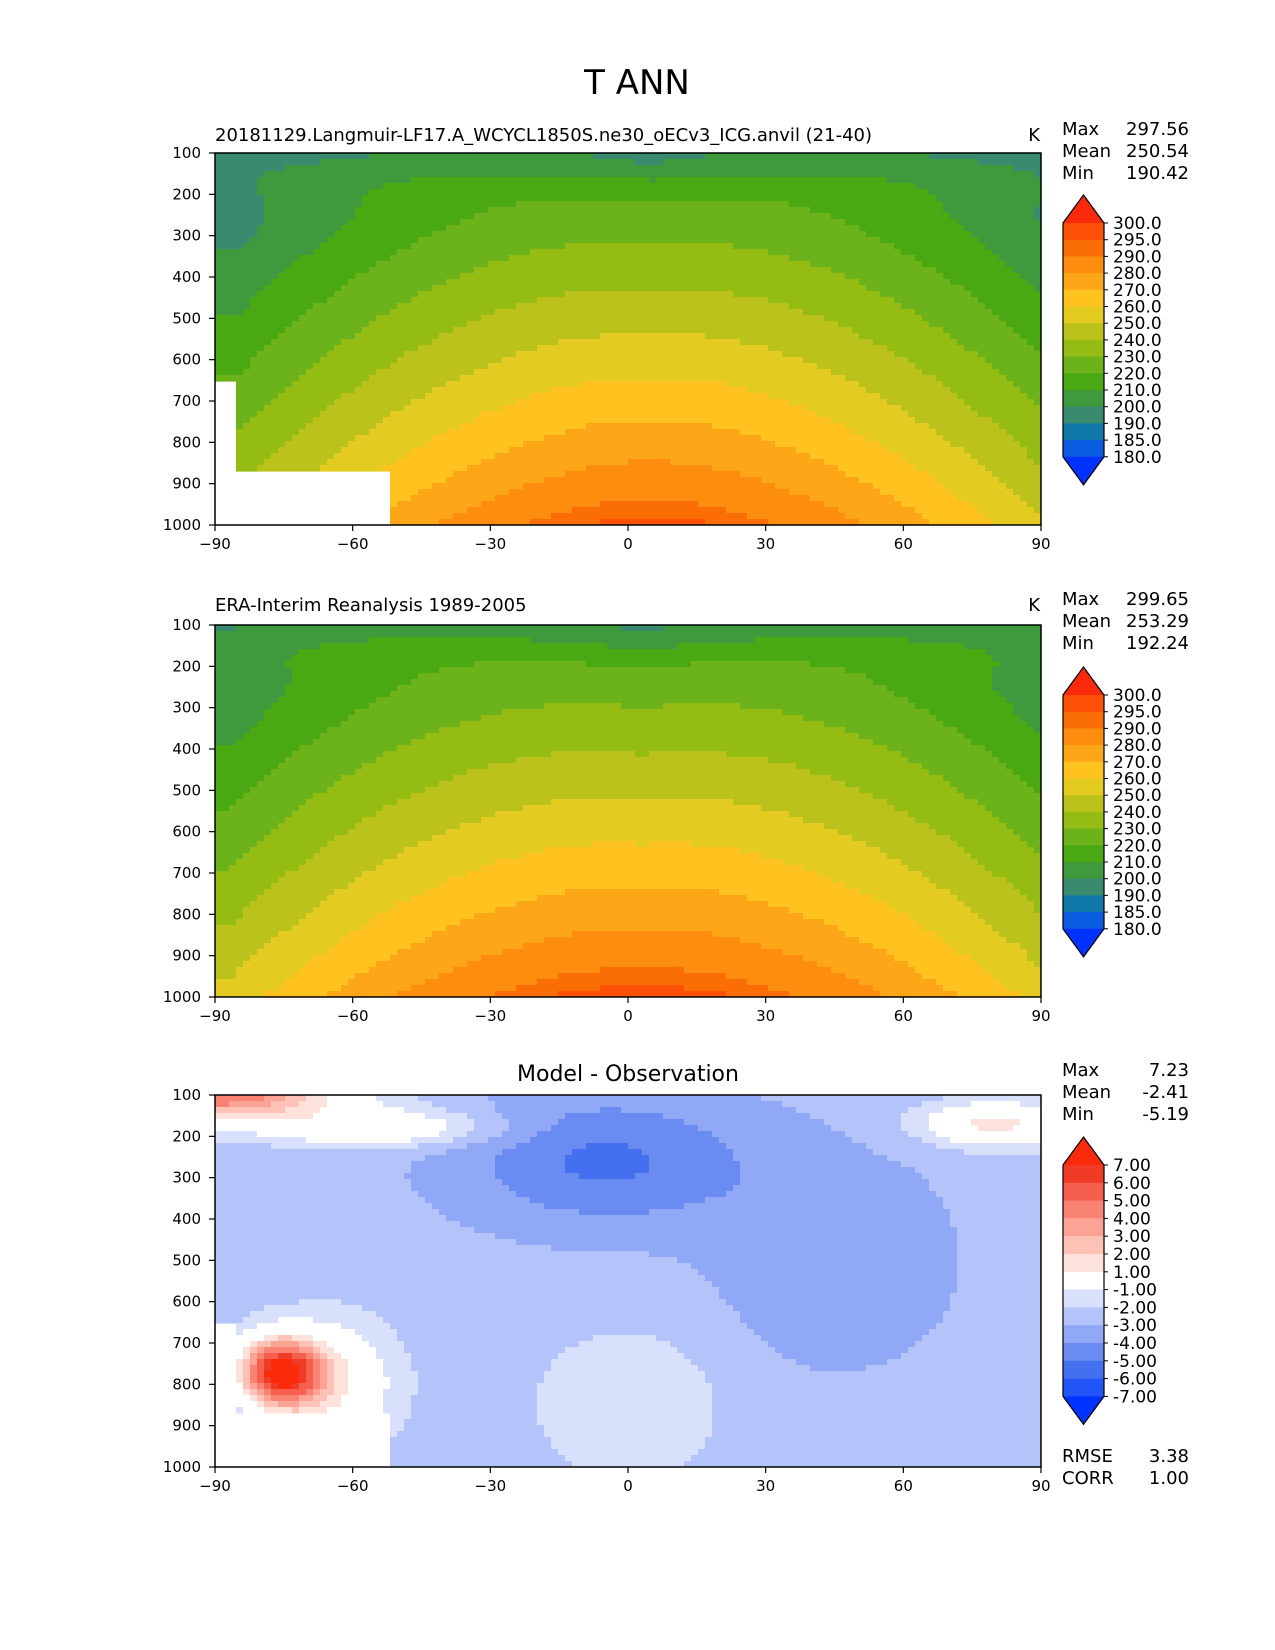  Describe the element at coordinates (186, 1260) in the screenshot. I see `y-tick-label: 500` at that location.